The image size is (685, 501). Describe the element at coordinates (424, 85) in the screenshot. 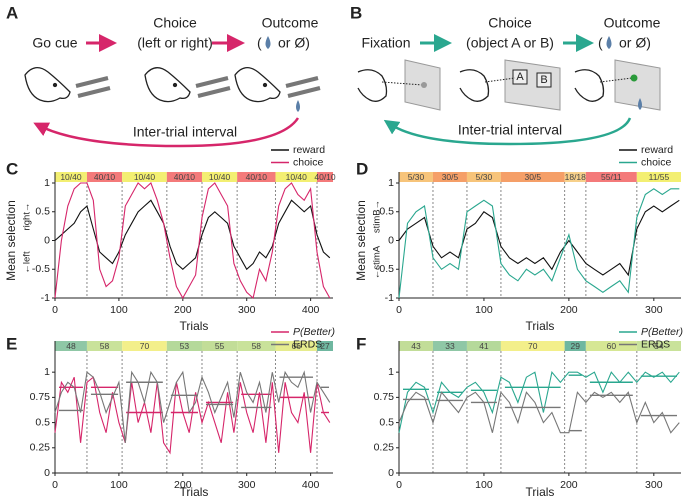

I see `fixation-dot` at that location.